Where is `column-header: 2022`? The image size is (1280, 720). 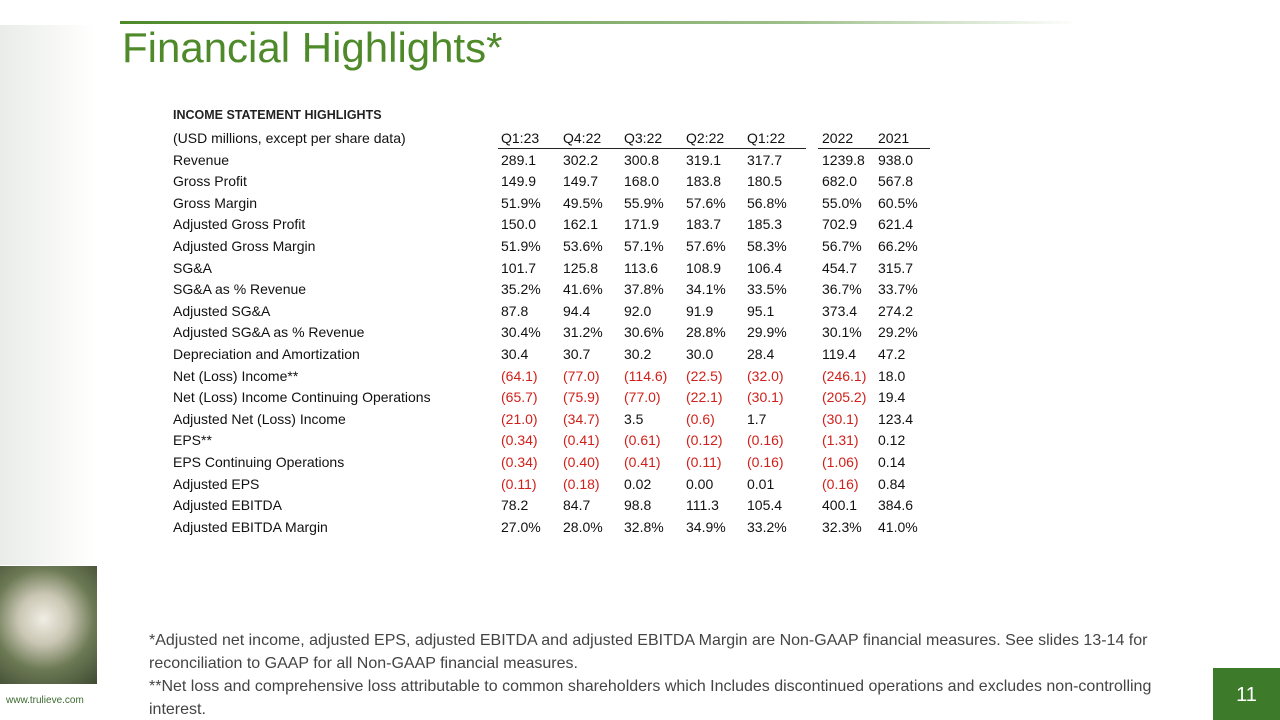 column-header: 2022 is located at coordinates (838, 138).